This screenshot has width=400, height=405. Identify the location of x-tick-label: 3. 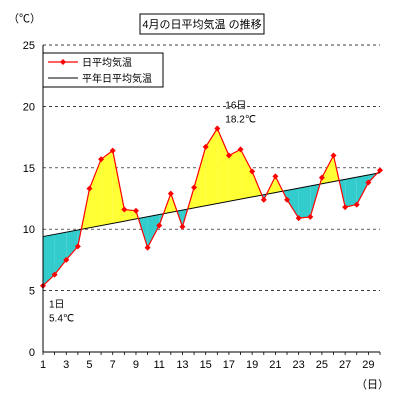
(66, 365).